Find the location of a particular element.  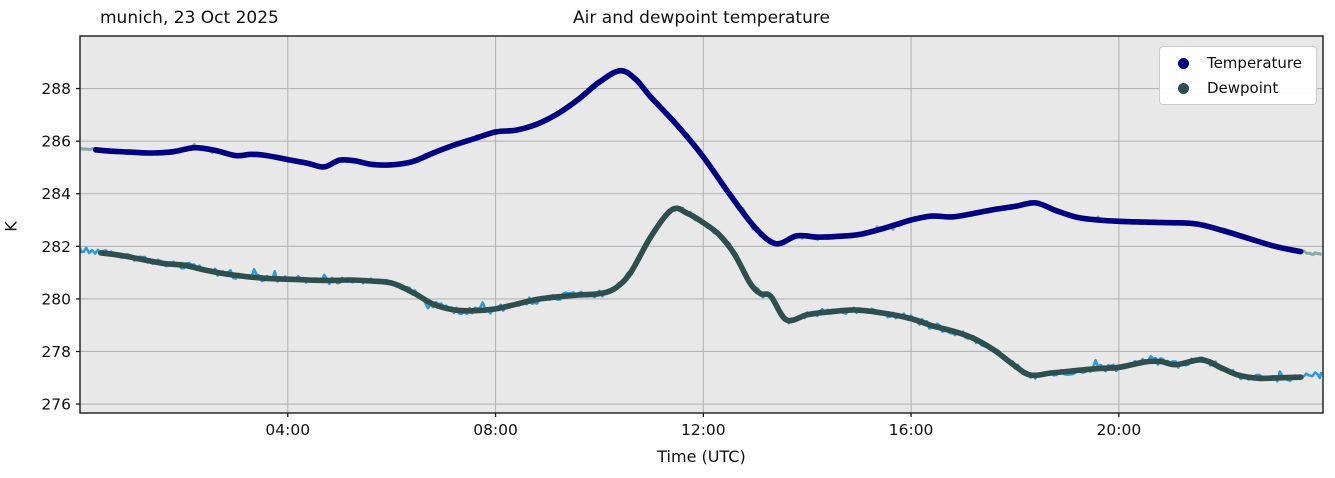

legend-dot-dewpoint-icon is located at coordinates (1183, 88).